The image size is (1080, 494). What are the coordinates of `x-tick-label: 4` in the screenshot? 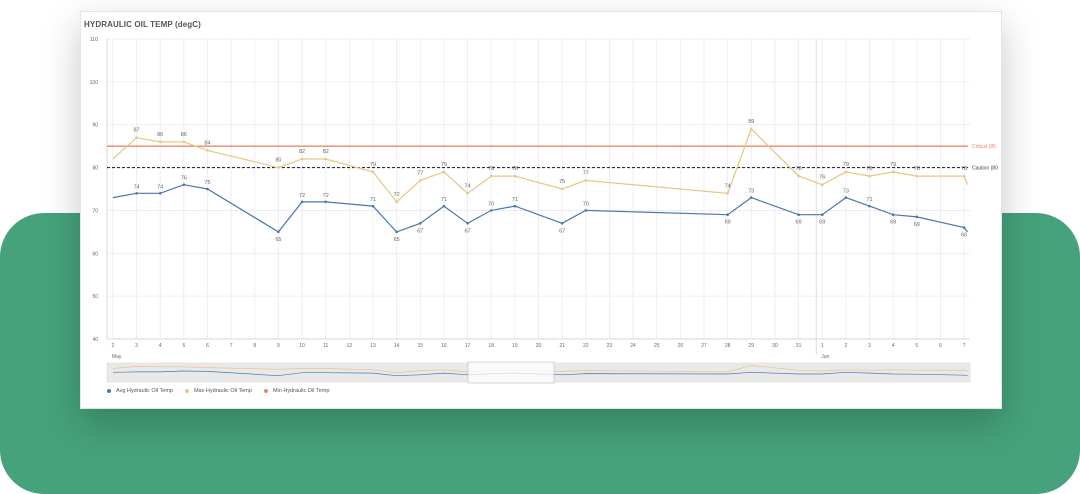 It's located at (893, 346).